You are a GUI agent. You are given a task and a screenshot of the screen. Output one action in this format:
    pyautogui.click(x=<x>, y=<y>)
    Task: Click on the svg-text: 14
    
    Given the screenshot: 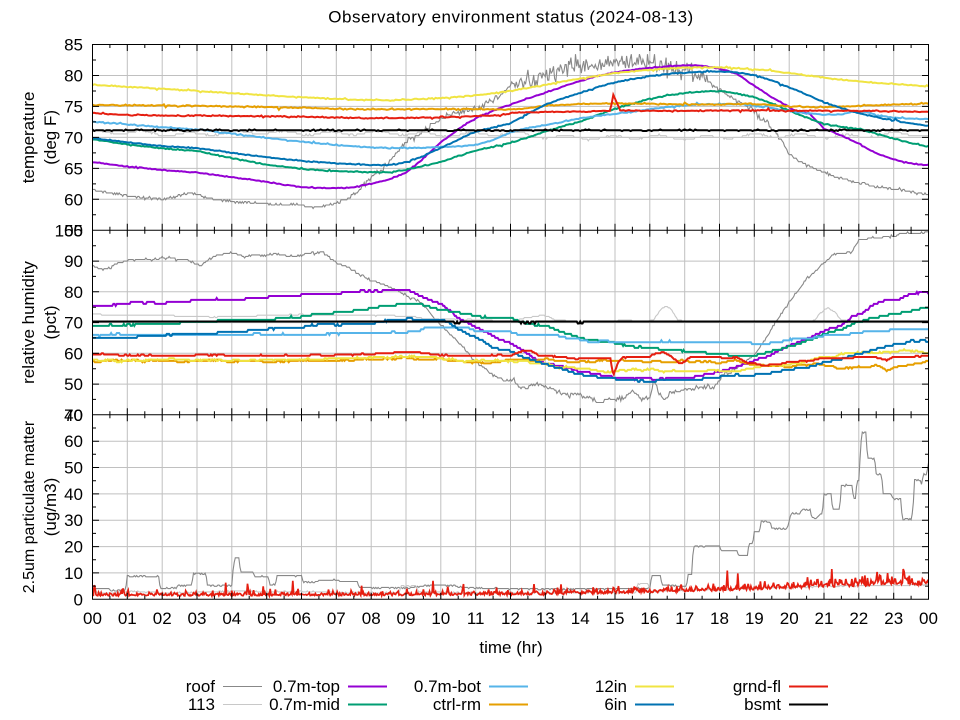 What is the action you would take?
    pyautogui.click(x=580, y=618)
    